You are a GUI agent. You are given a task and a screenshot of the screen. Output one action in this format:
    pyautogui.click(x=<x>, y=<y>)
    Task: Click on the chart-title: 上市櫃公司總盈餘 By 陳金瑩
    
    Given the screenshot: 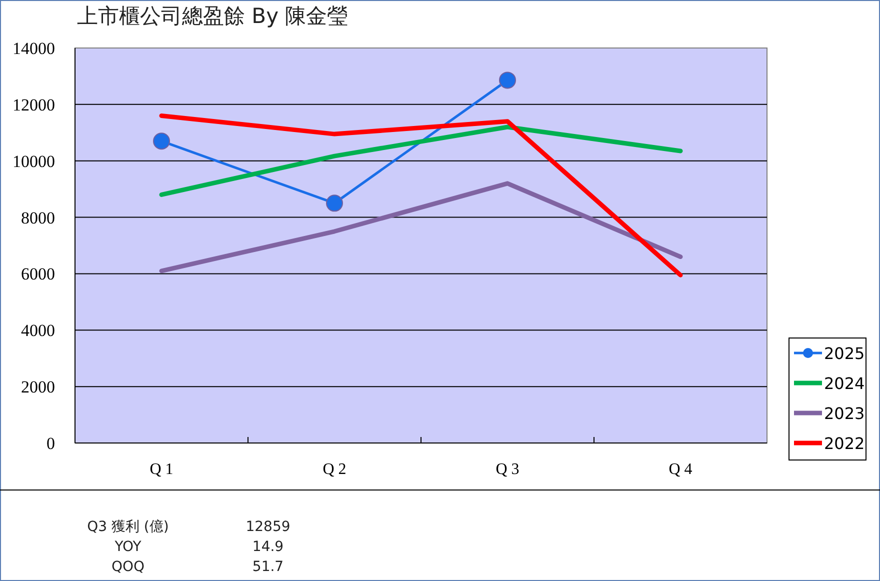 What is the action you would take?
    pyautogui.click(x=212, y=16)
    